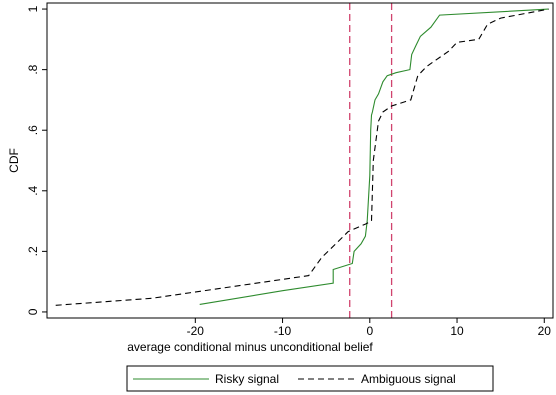  Describe the element at coordinates (457, 331) in the screenshot. I see `x-tick-label: 10` at that location.